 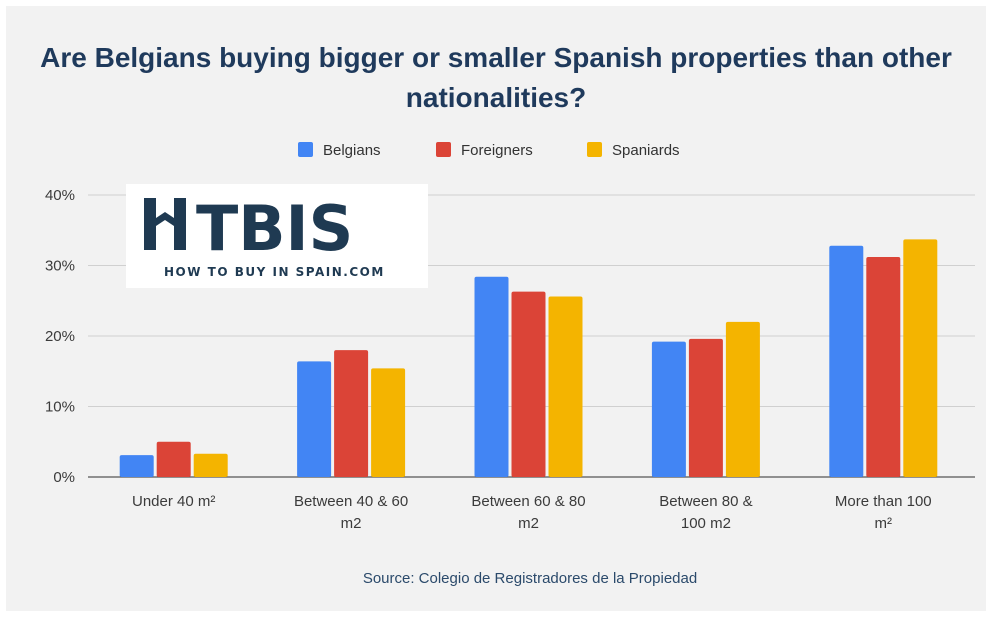 I want to click on x-tick-label: m², so click(x=884, y=523).